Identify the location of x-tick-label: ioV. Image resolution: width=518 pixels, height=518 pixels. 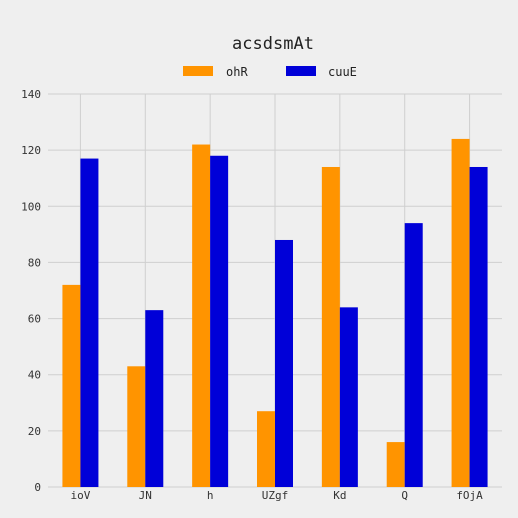
(80, 495).